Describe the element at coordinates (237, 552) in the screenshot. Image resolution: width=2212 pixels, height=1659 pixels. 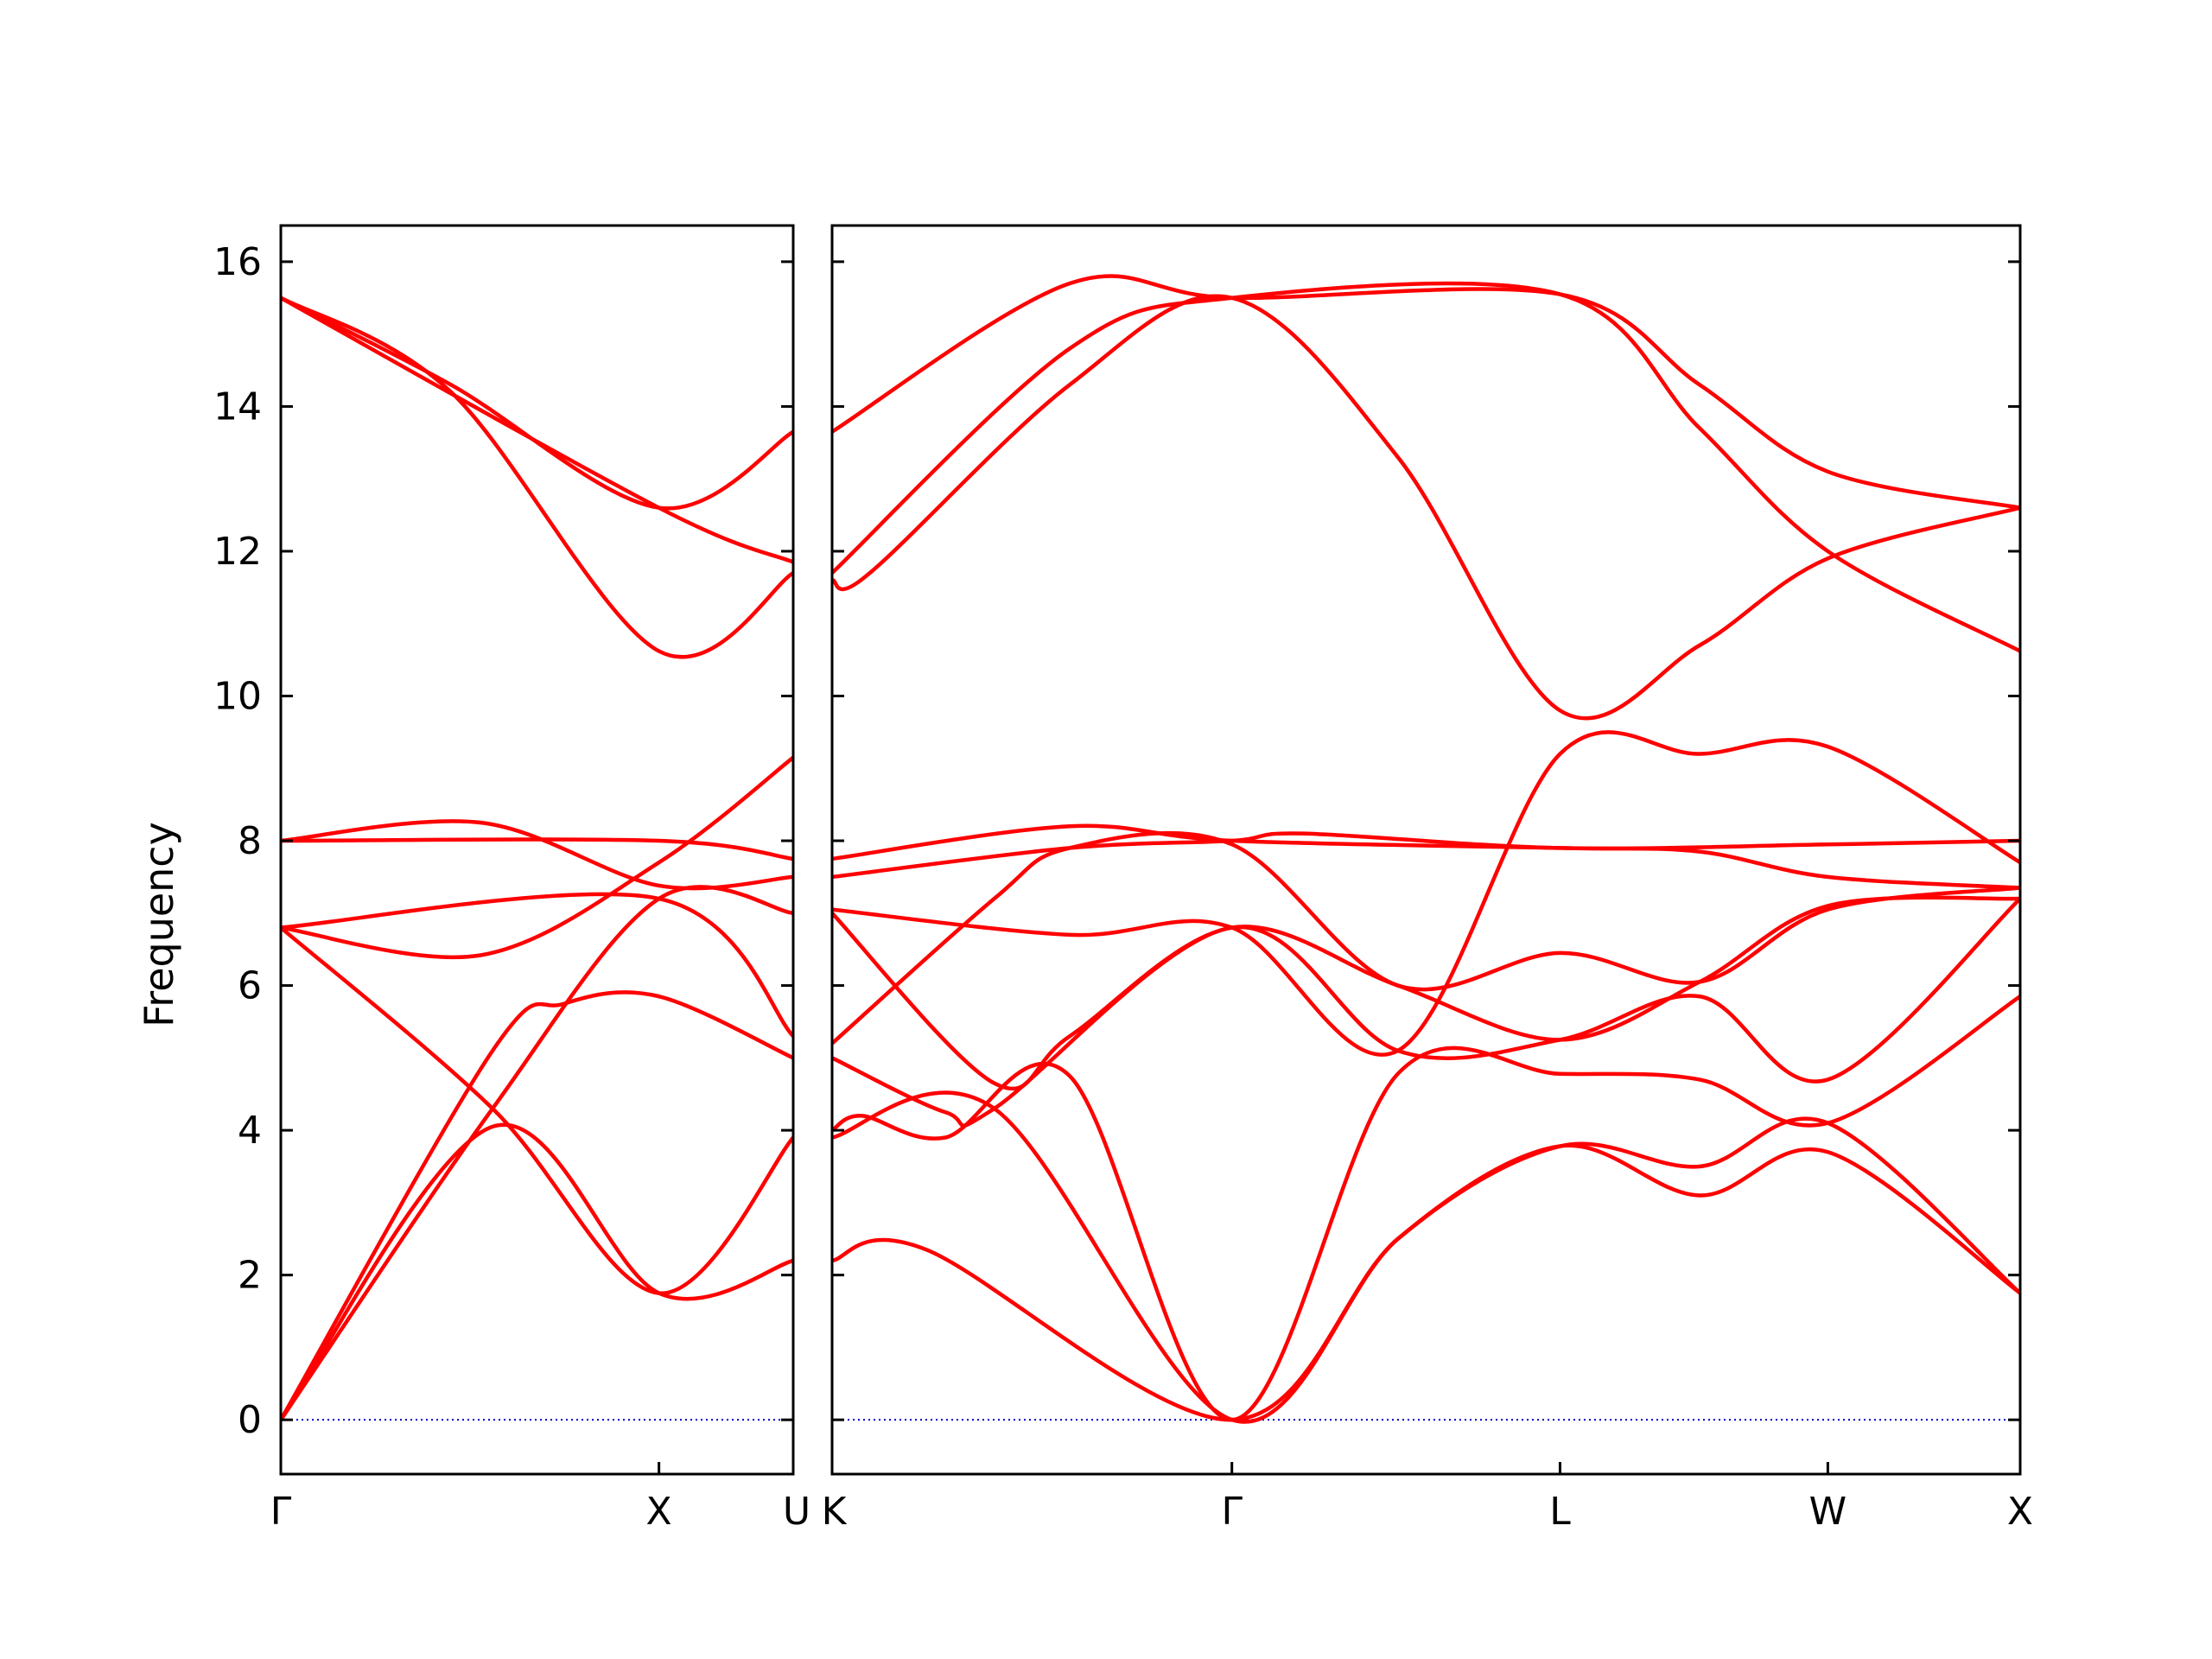
I see `y-tick-label: 12` at that location.